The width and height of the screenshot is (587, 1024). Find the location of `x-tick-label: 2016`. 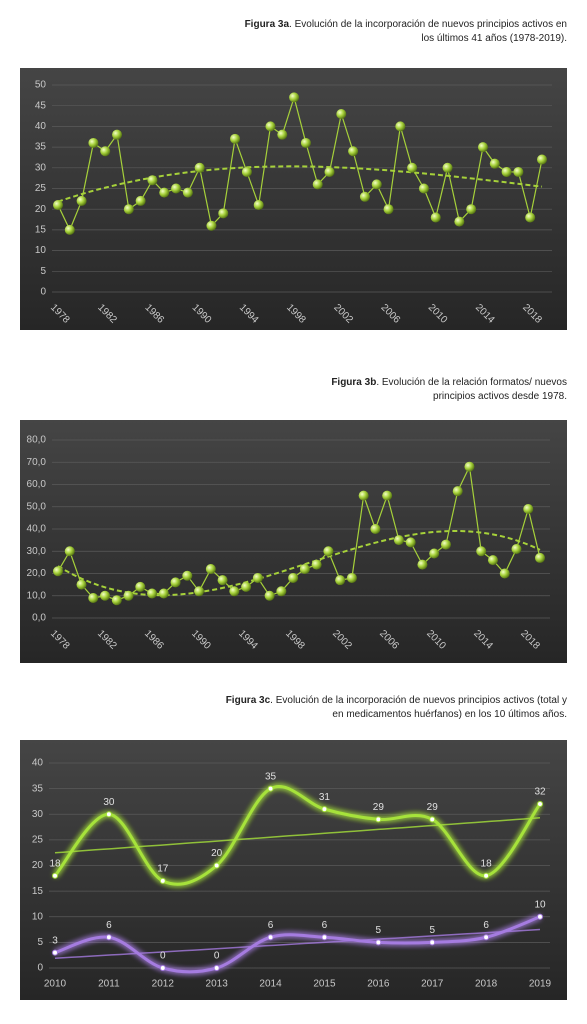

x-tick-label: 2016 is located at coordinates (378, 984).